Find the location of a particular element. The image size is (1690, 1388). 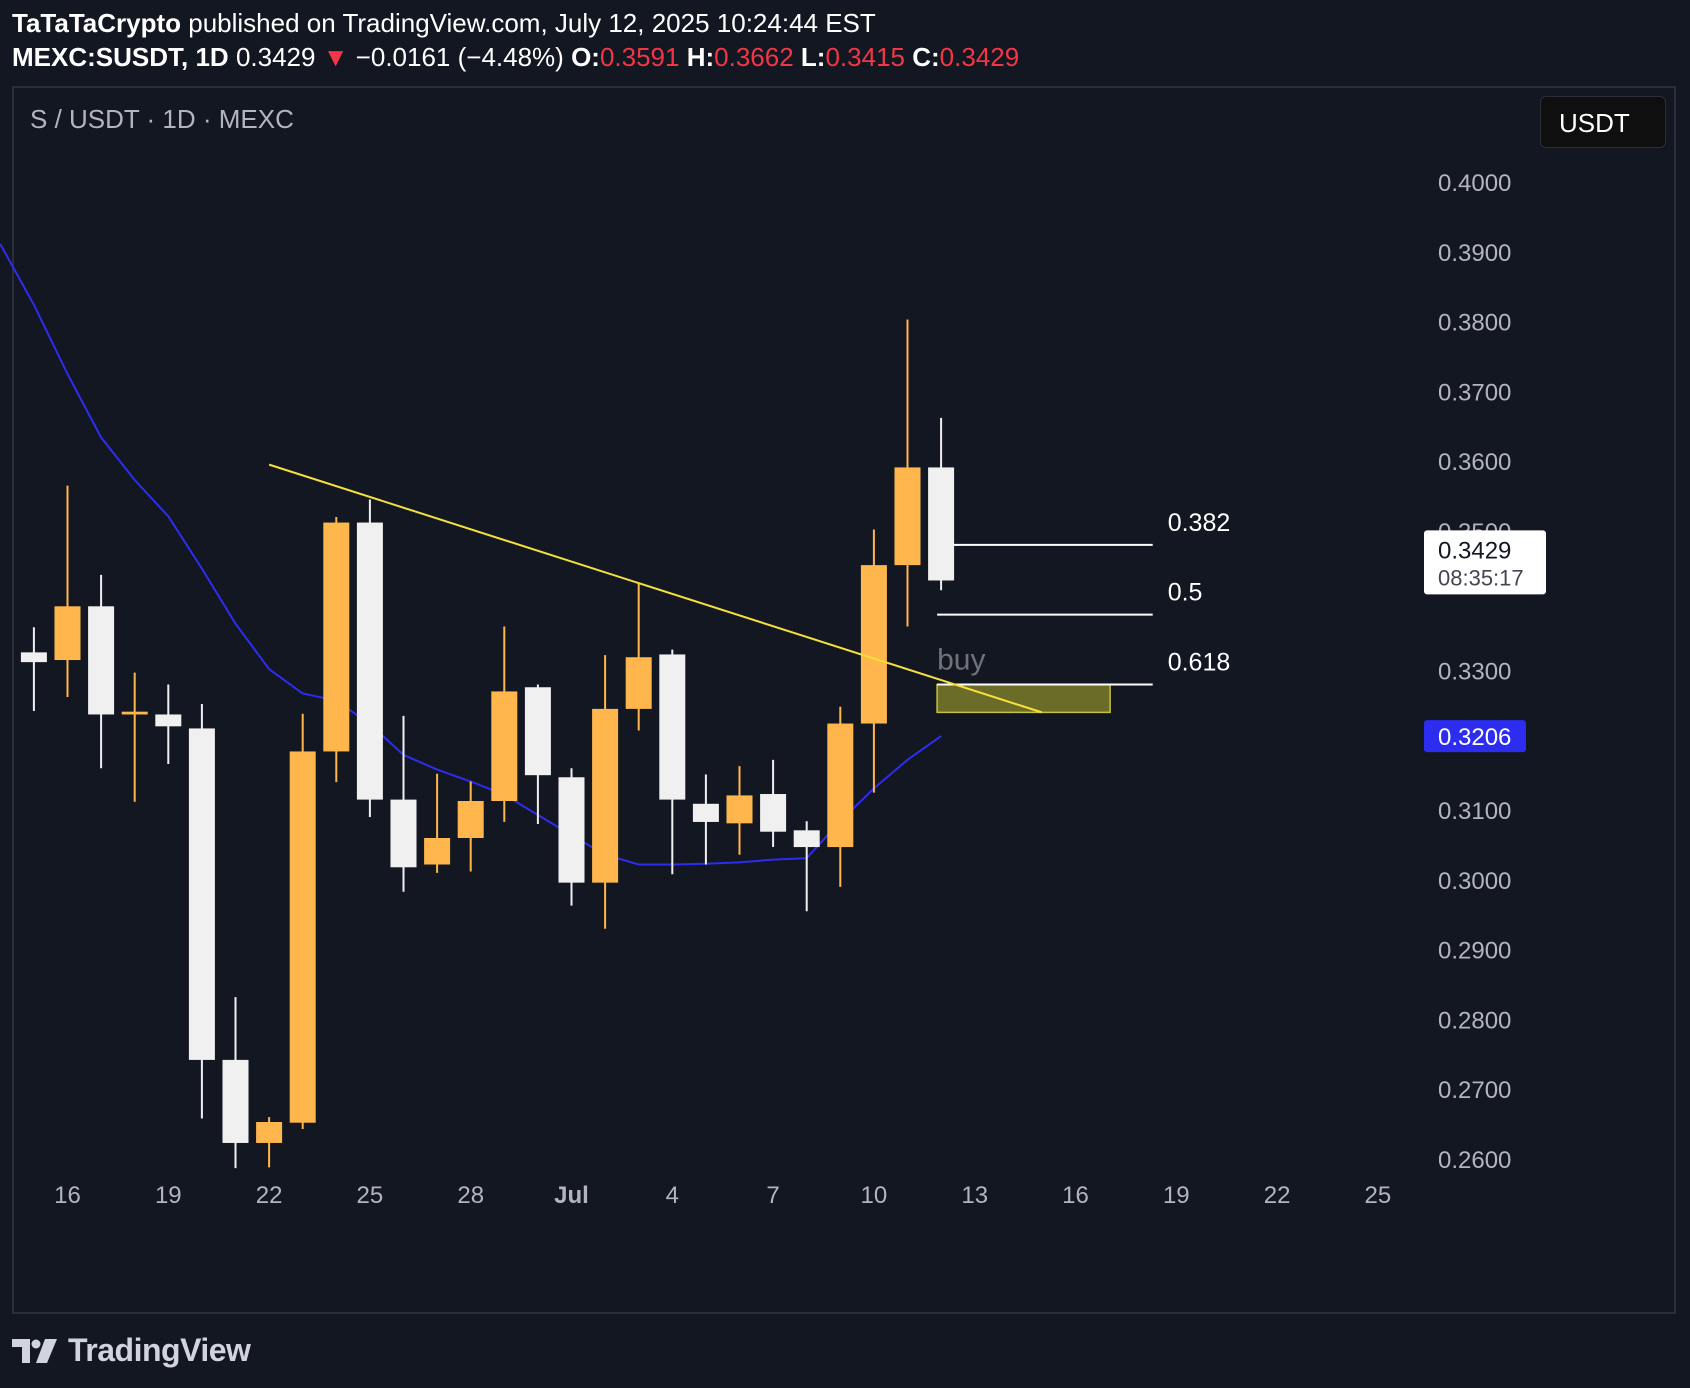

x-tick-label: 28 is located at coordinates (470, 1195).